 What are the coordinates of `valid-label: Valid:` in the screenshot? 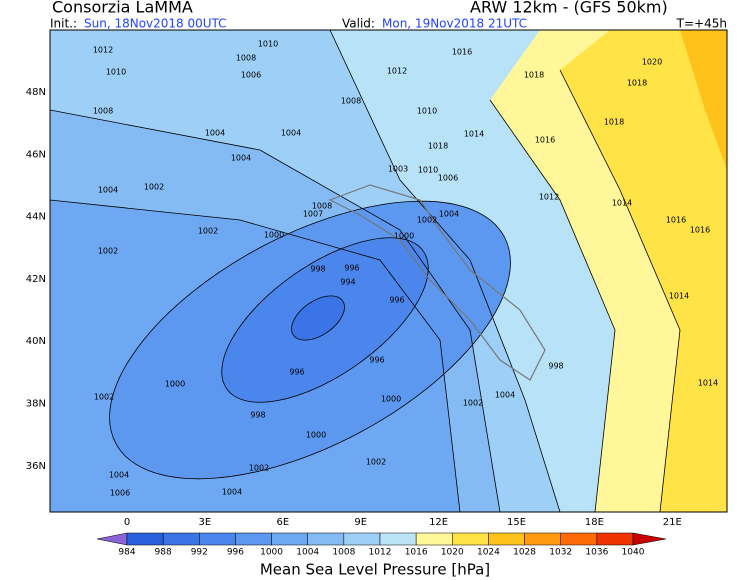 It's located at (358, 24).